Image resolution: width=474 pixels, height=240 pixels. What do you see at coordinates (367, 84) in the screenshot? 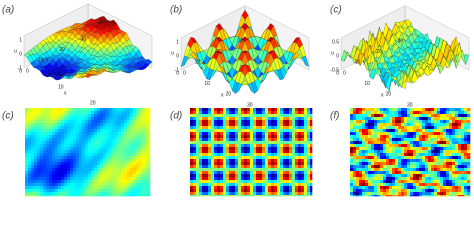
I see `x-tick-label: 10` at bounding box center [367, 84].